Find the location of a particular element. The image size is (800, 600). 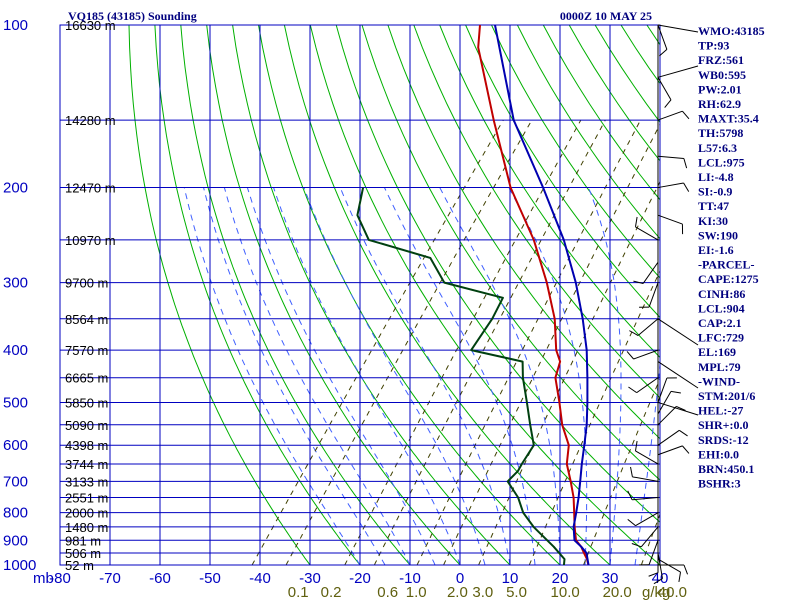

height-tick-label: 12470 m is located at coordinates (90, 188).